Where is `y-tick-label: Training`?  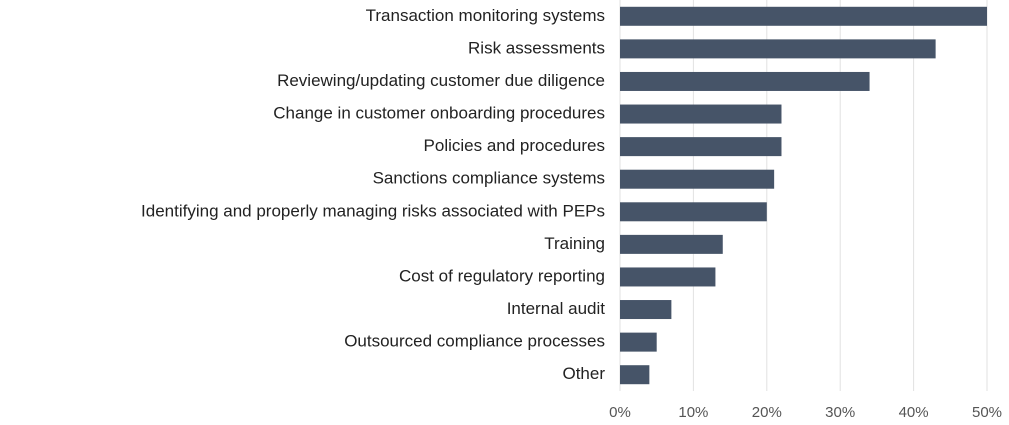
y-tick-label: Training is located at coordinates (574, 243).